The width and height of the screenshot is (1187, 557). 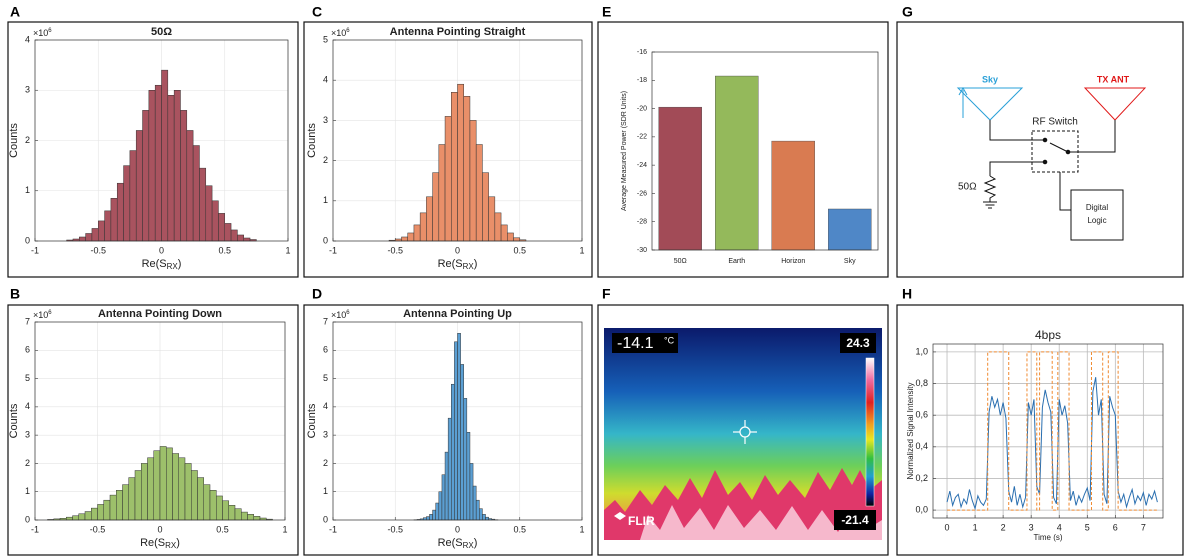 What do you see at coordinates (1051, 163) in the screenshot?
I see `circuit-diagram` at bounding box center [1051, 163].